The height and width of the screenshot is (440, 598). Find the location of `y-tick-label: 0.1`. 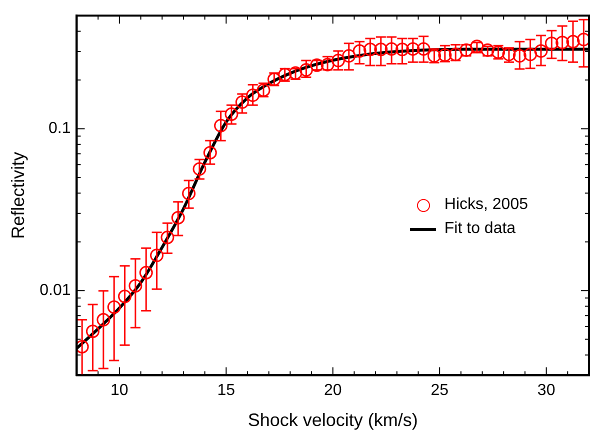

y-tick-label: 0.1 is located at coordinates (59, 129).